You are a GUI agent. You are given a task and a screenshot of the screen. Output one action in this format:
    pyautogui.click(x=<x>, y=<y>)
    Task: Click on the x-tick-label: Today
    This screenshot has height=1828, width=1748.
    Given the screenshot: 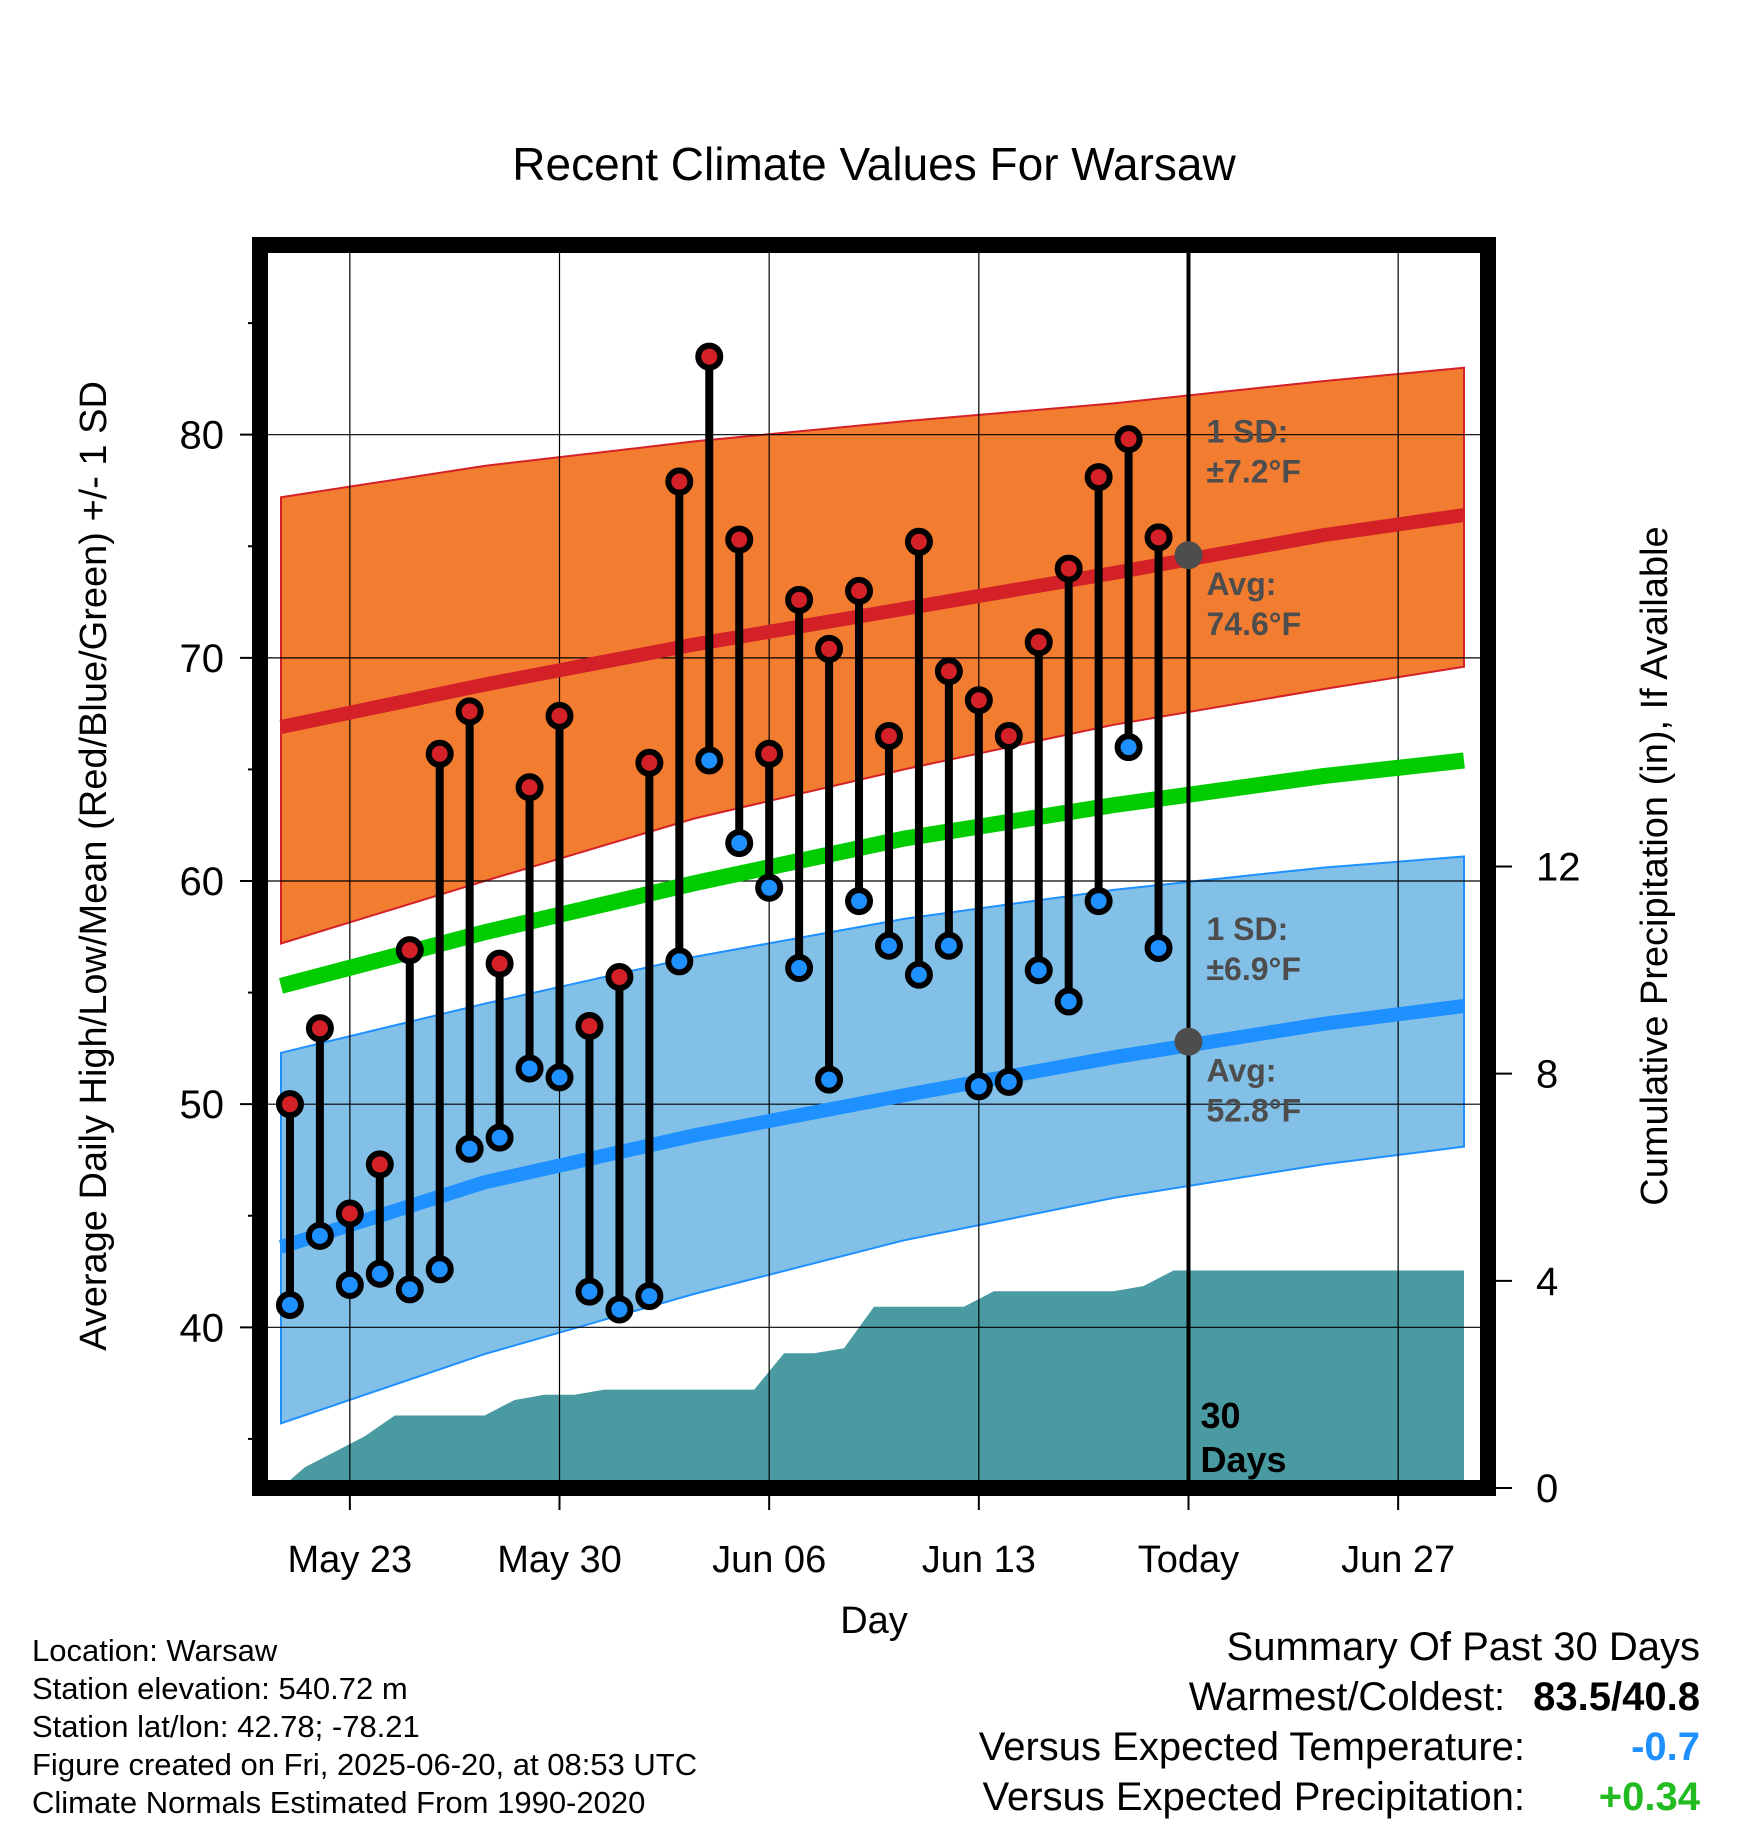 What is the action you would take?
    pyautogui.click(x=1188, y=1560)
    